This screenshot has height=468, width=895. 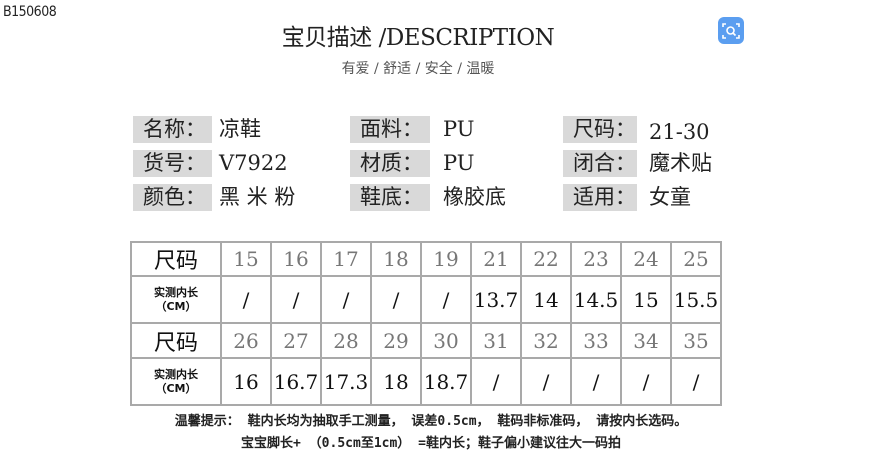 What do you see at coordinates (646, 299) in the screenshot?
I see `length-cell: 15` at bounding box center [646, 299].